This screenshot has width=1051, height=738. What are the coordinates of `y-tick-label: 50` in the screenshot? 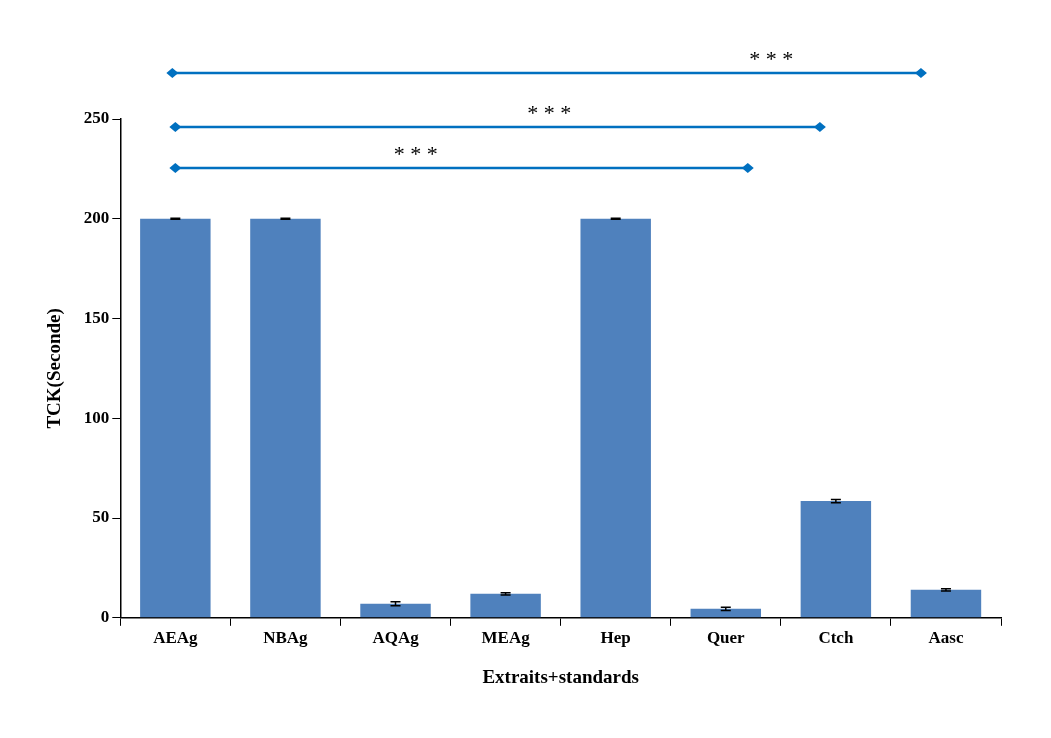 It's located at (101, 517).